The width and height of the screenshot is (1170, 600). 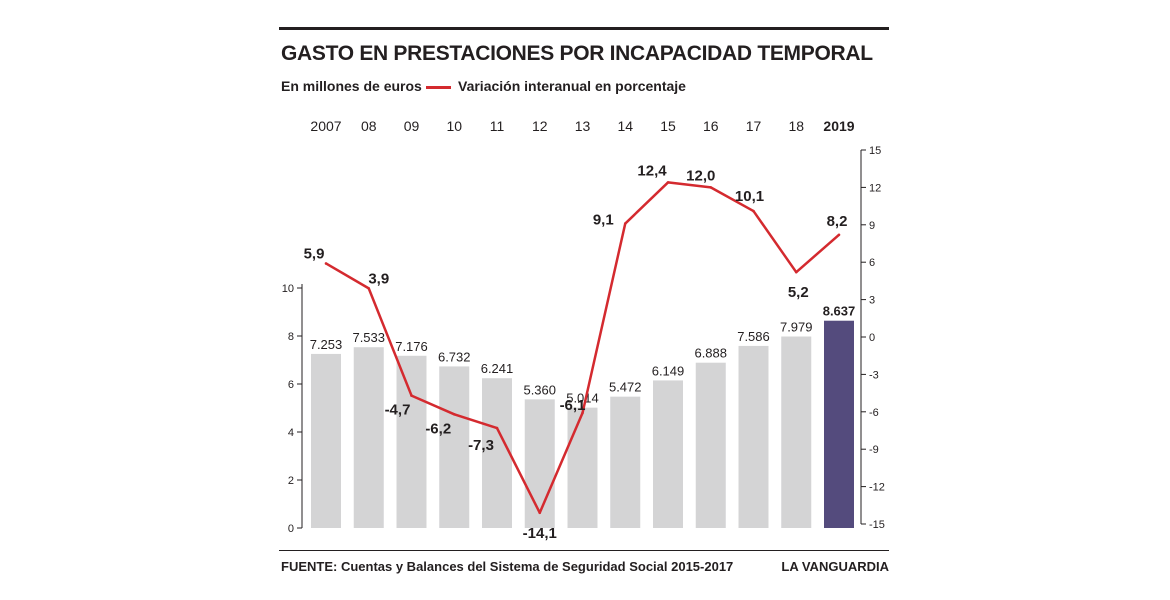 I want to click on category-label: 10, so click(x=454, y=126).